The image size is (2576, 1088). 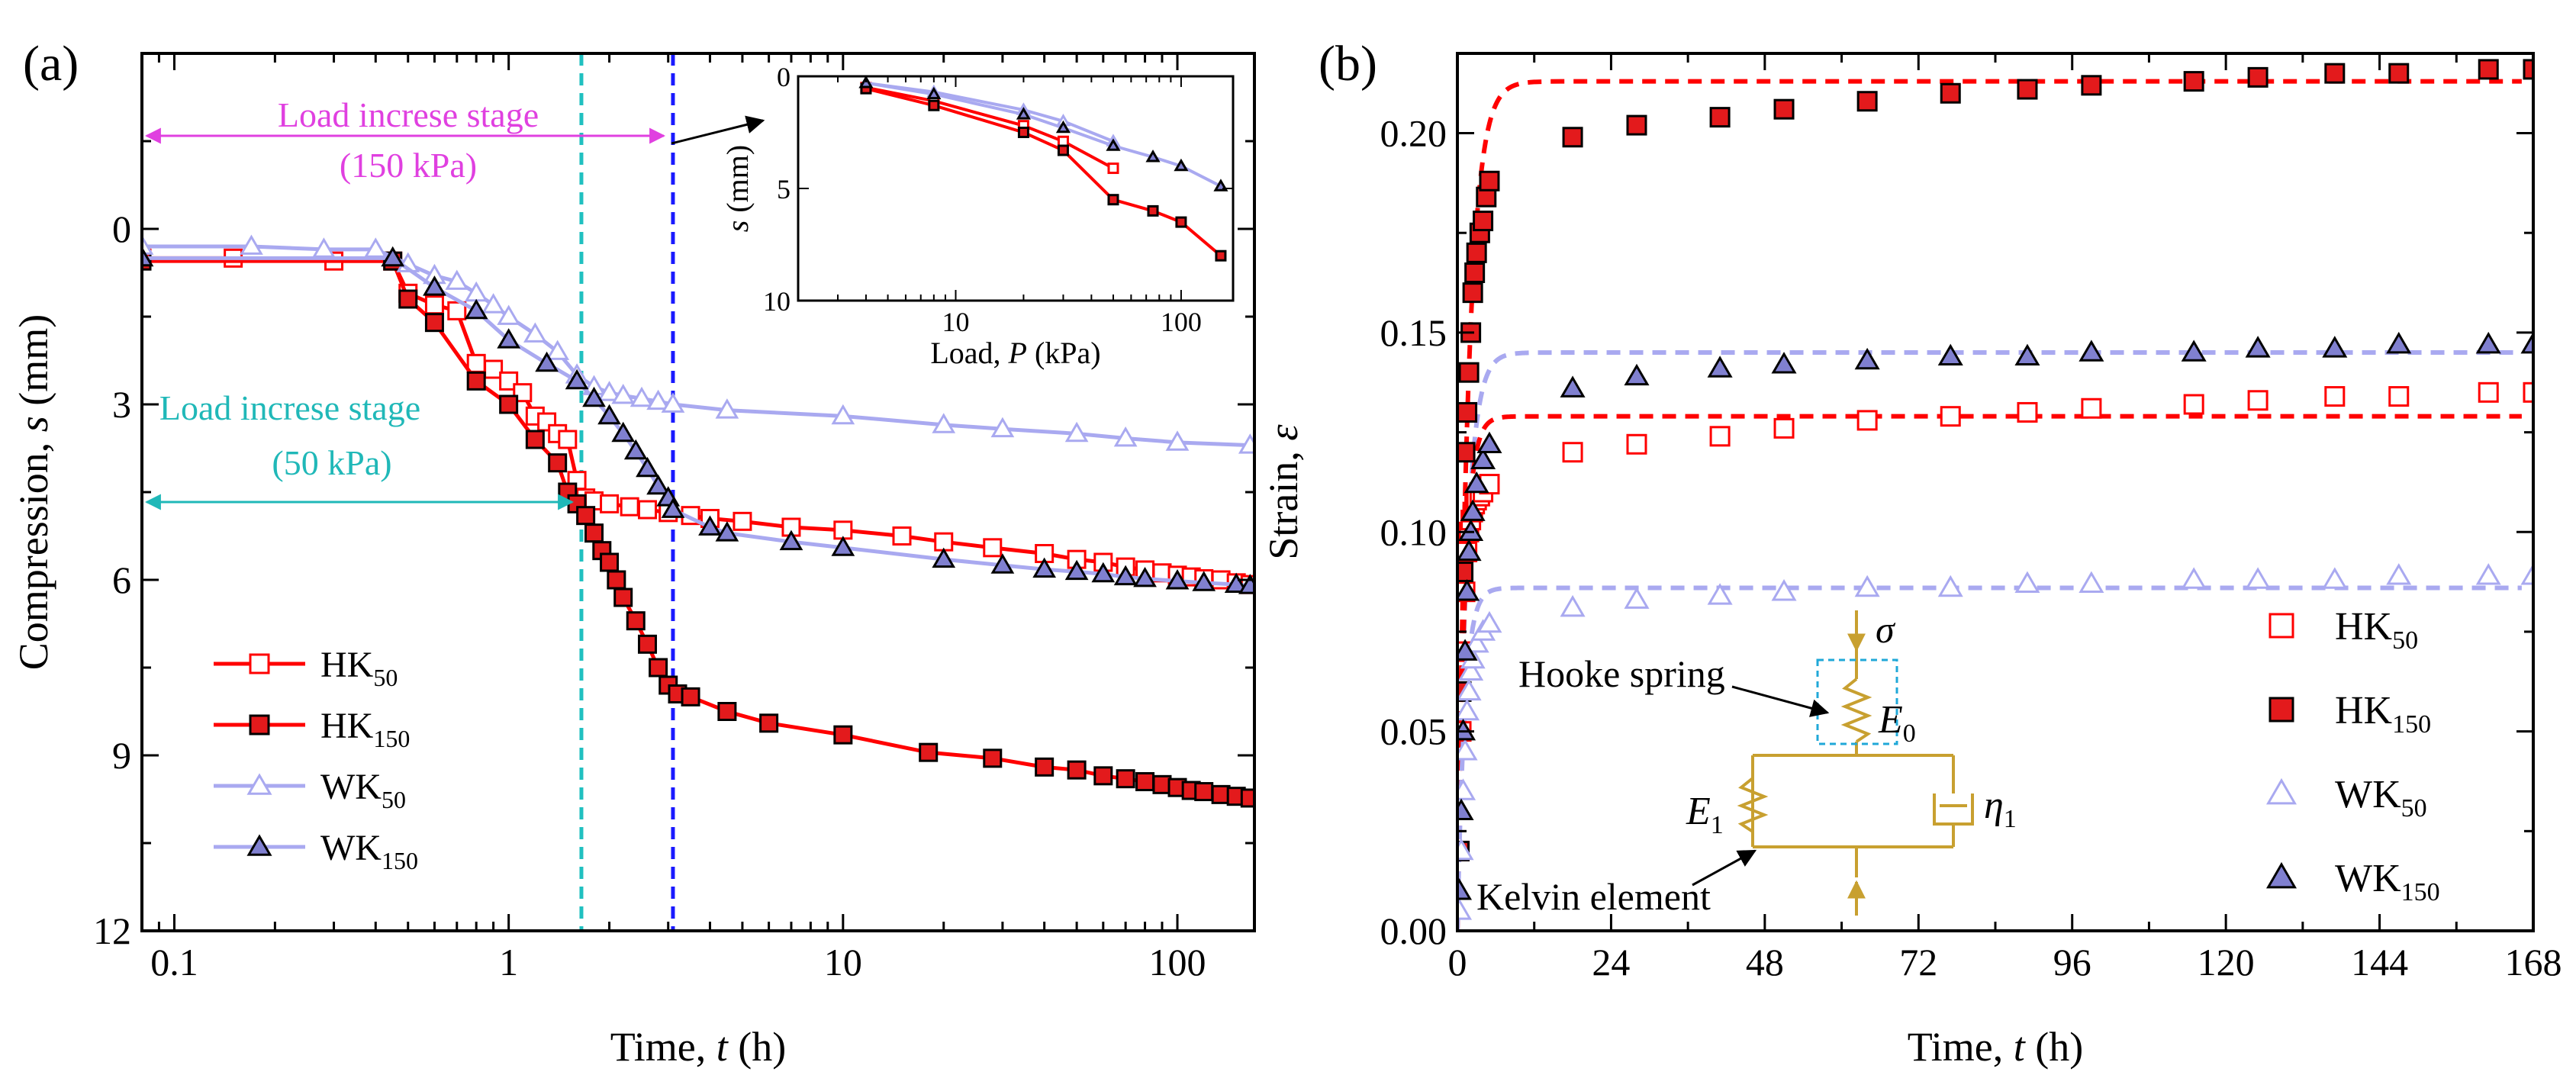 I want to click on a-y-tick-label: 6, so click(x=121, y=579).